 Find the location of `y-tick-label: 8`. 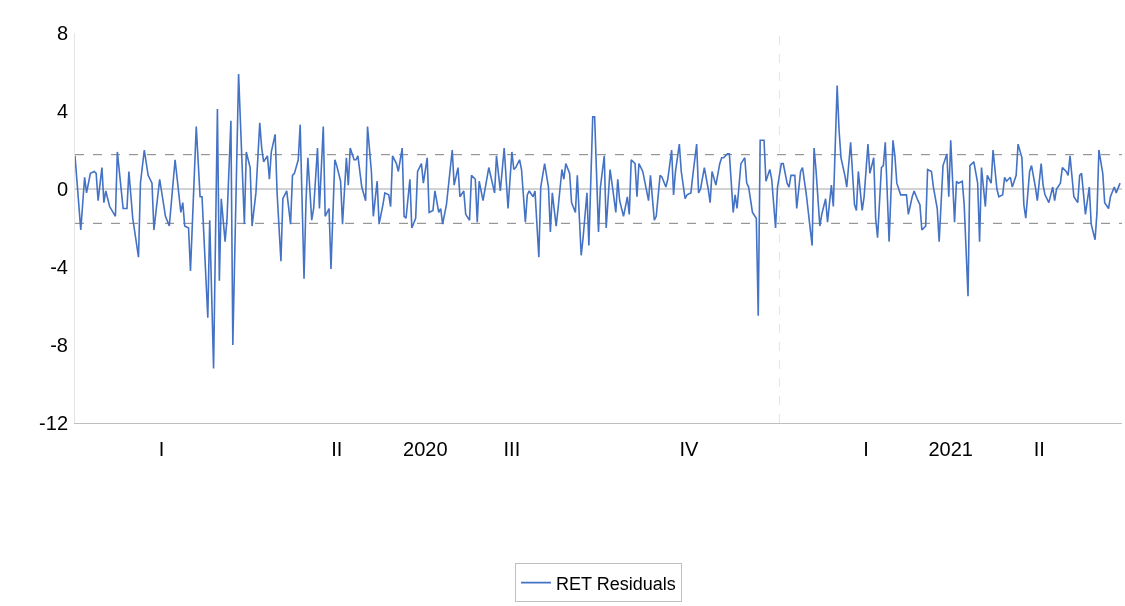

y-tick-label: 8 is located at coordinates (62, 33).